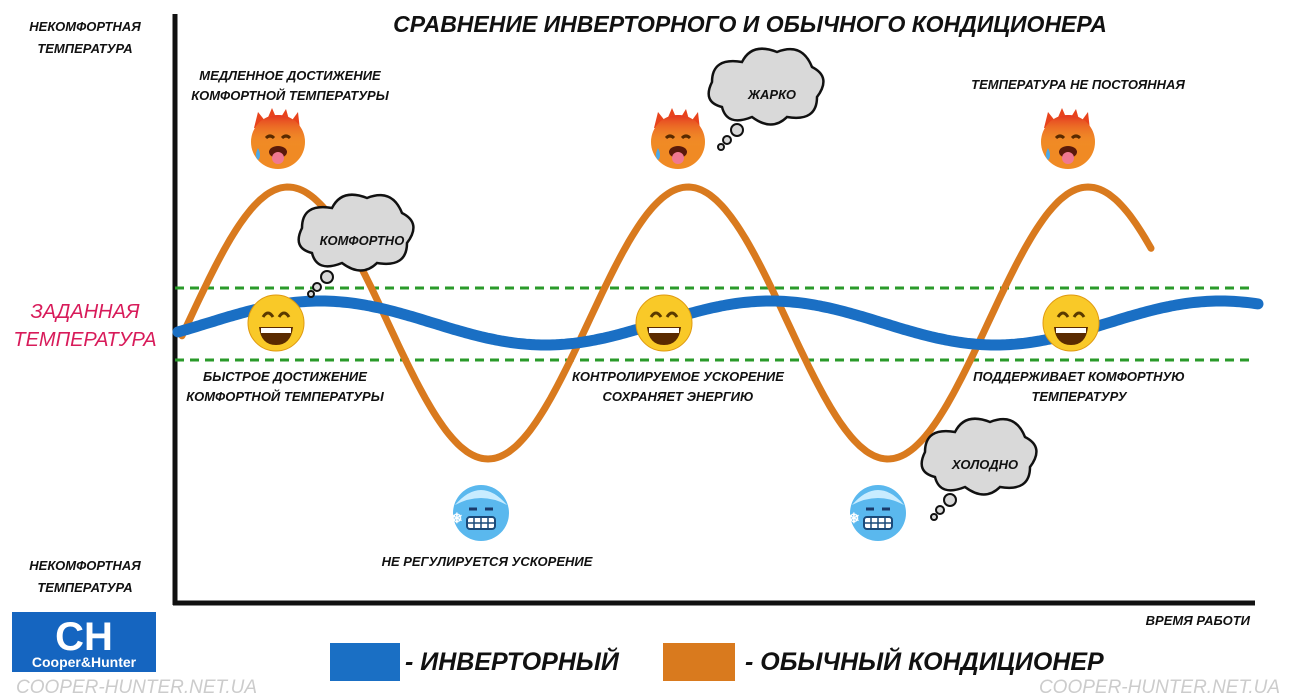 The width and height of the screenshot is (1300, 700). I want to click on cloud: КОМФОРТНО, so click(356, 245).